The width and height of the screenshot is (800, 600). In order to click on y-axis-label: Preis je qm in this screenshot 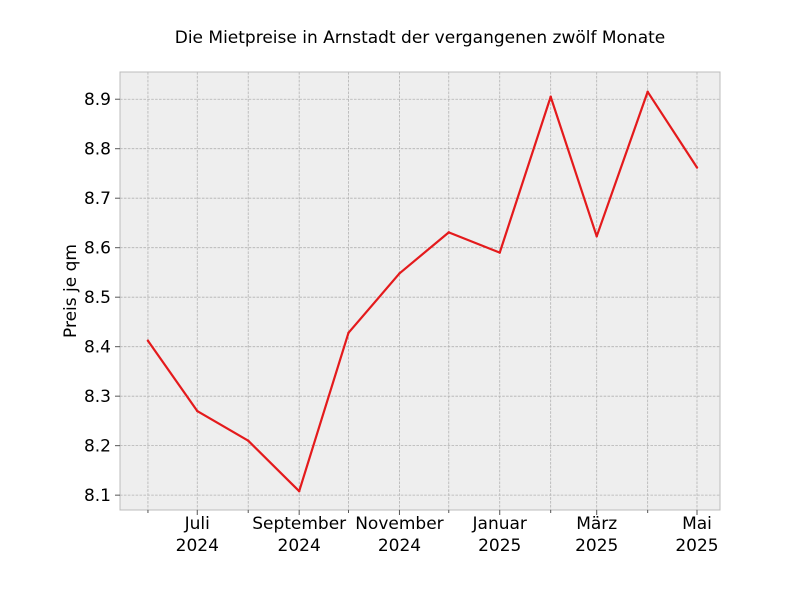, I will do `click(71, 291)`.